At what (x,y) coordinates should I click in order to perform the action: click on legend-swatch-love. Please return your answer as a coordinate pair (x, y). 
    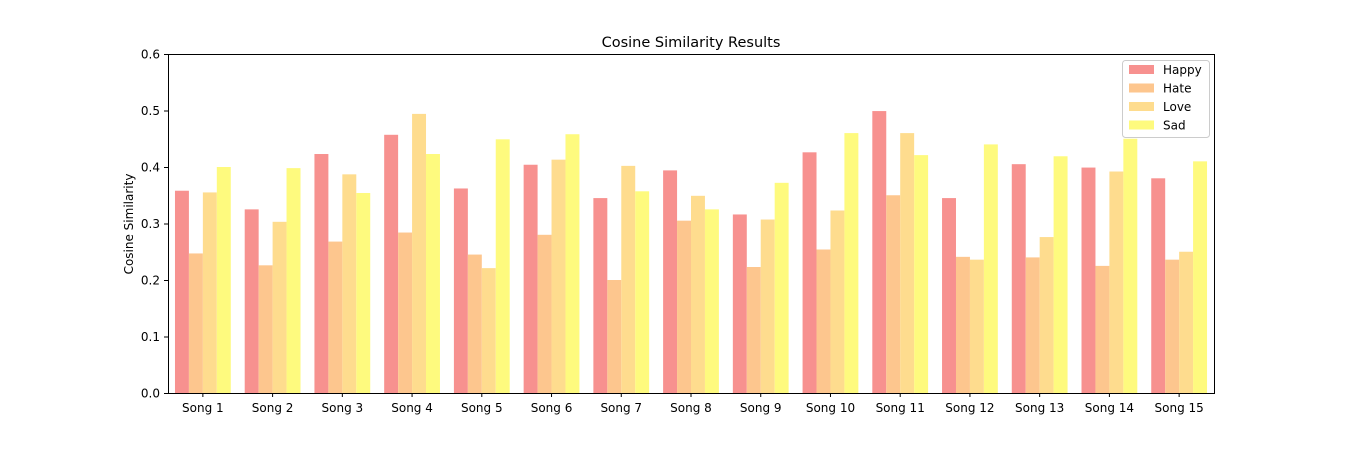
    Looking at the image, I should click on (1141, 106).